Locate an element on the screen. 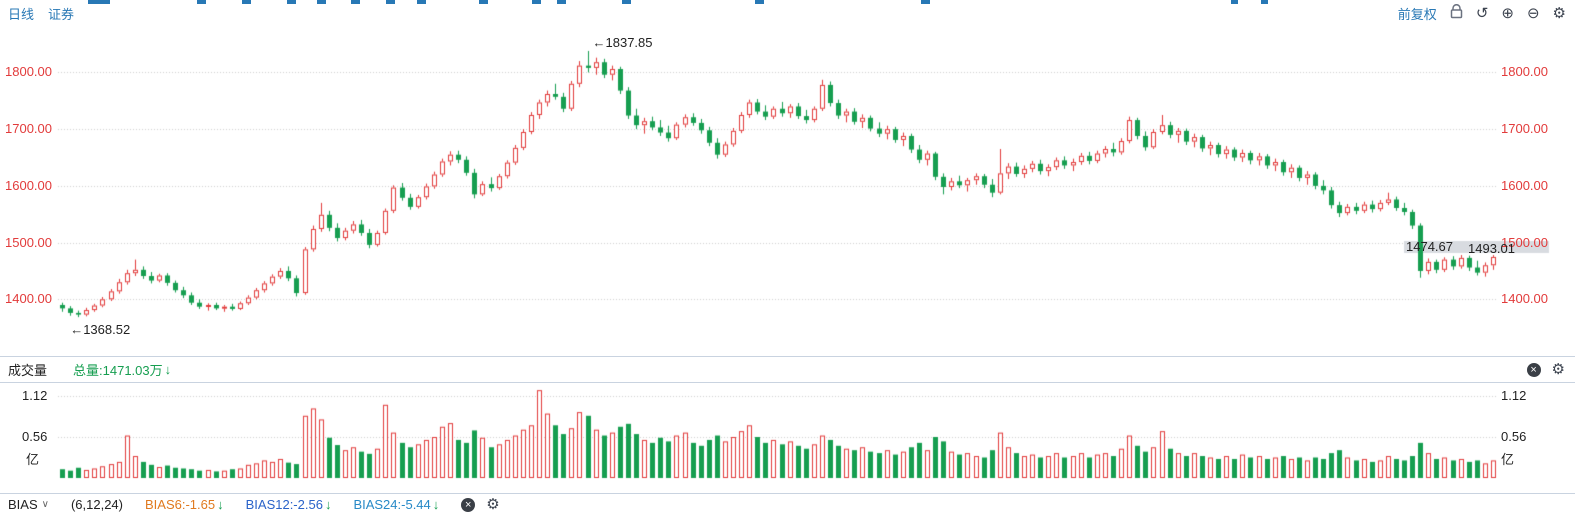 The image size is (1575, 515). bias6-label: BIAS6:-1.65 is located at coordinates (180, 504).